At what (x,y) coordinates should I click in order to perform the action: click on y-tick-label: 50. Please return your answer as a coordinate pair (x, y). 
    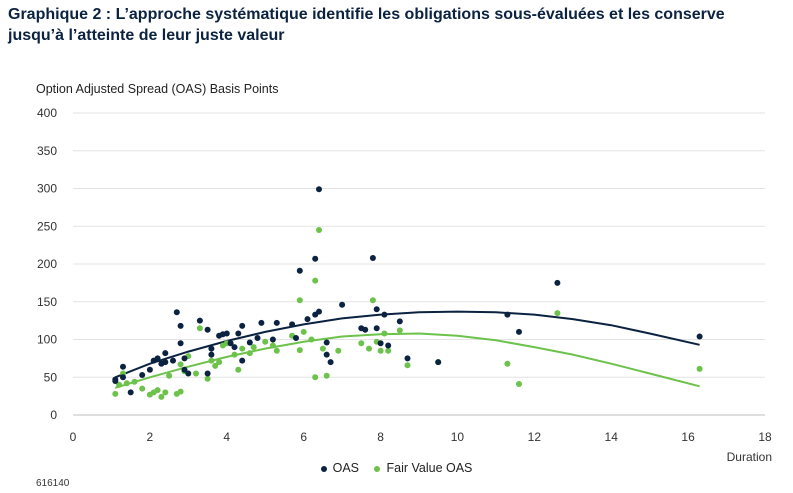
    Looking at the image, I should click on (51, 377).